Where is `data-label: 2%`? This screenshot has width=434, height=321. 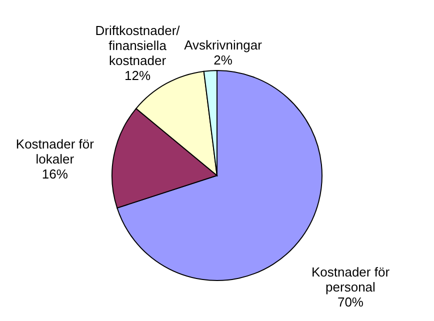
data-label: 2% is located at coordinates (223, 60).